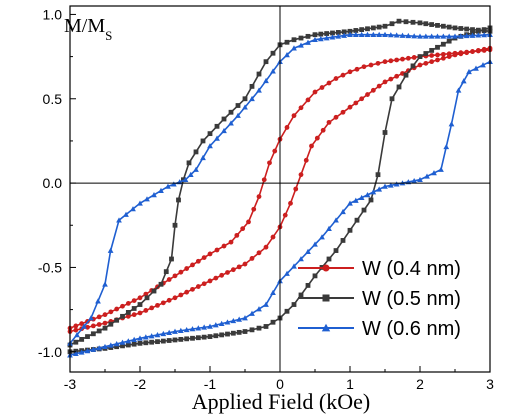 Image resolution: width=505 pixels, height=415 pixels. I want to click on legend-item: W (0.4 nm), so click(379, 269).